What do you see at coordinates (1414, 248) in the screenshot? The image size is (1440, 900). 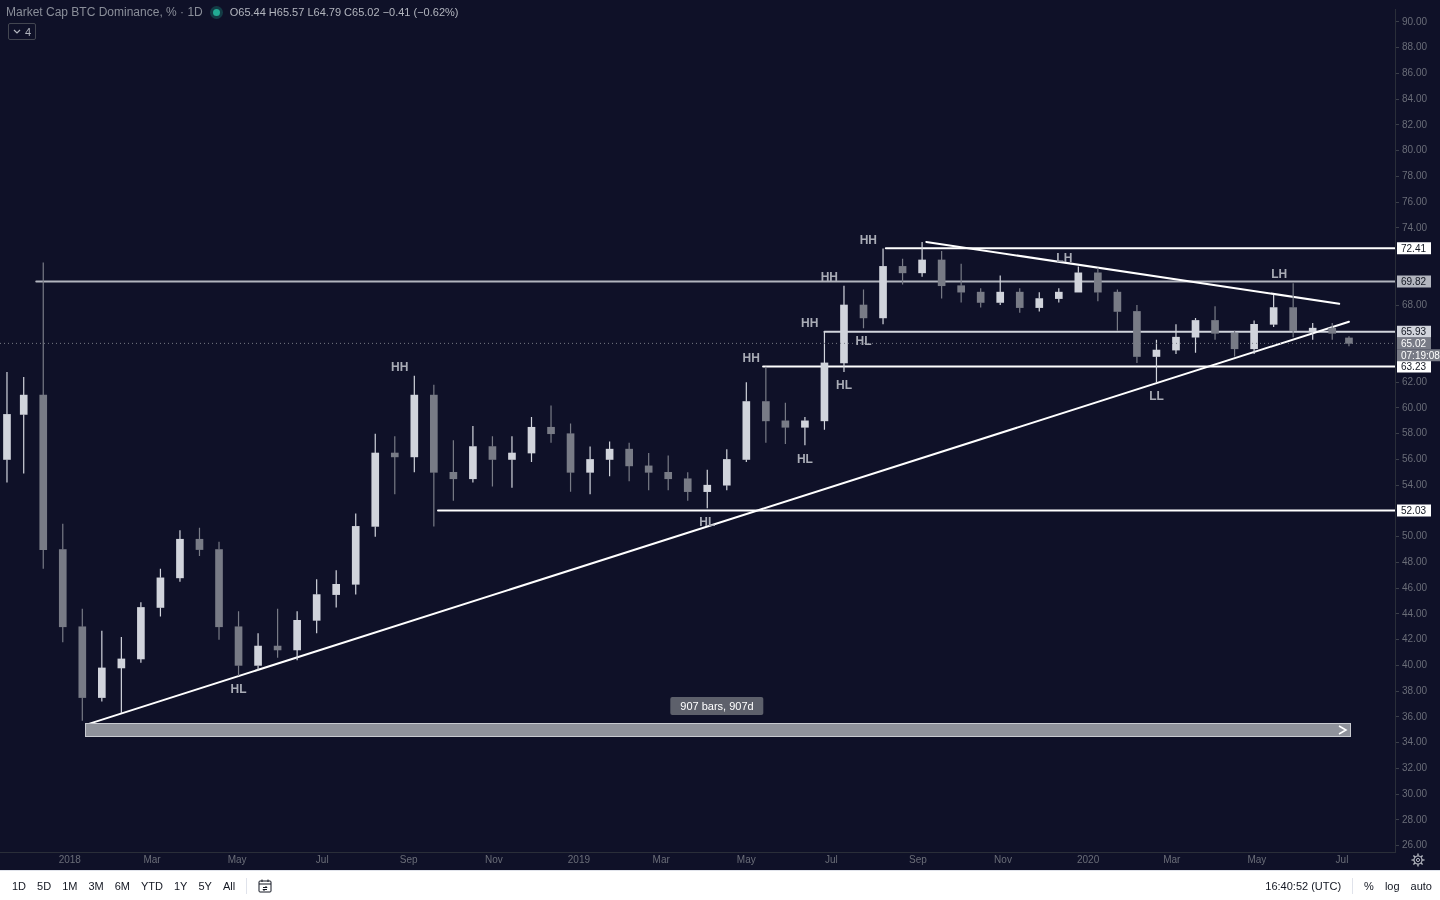 I see `data-label: 72.41` at bounding box center [1414, 248].